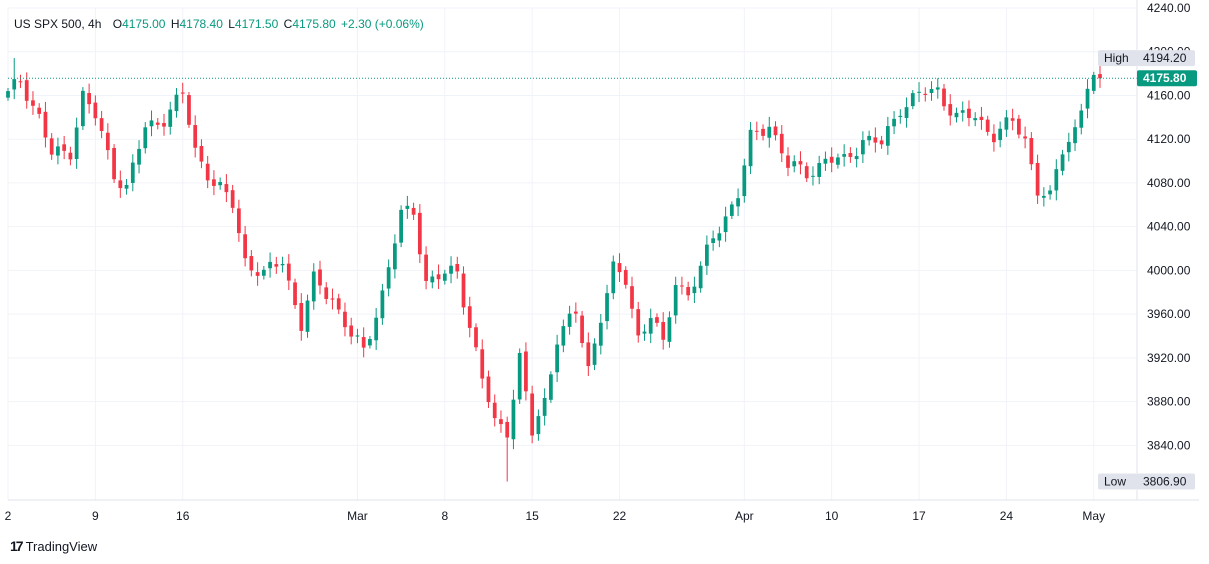 The image size is (1209, 564). Describe the element at coordinates (1169, 139) in the screenshot. I see `price-tick-label: 4120.00` at that location.